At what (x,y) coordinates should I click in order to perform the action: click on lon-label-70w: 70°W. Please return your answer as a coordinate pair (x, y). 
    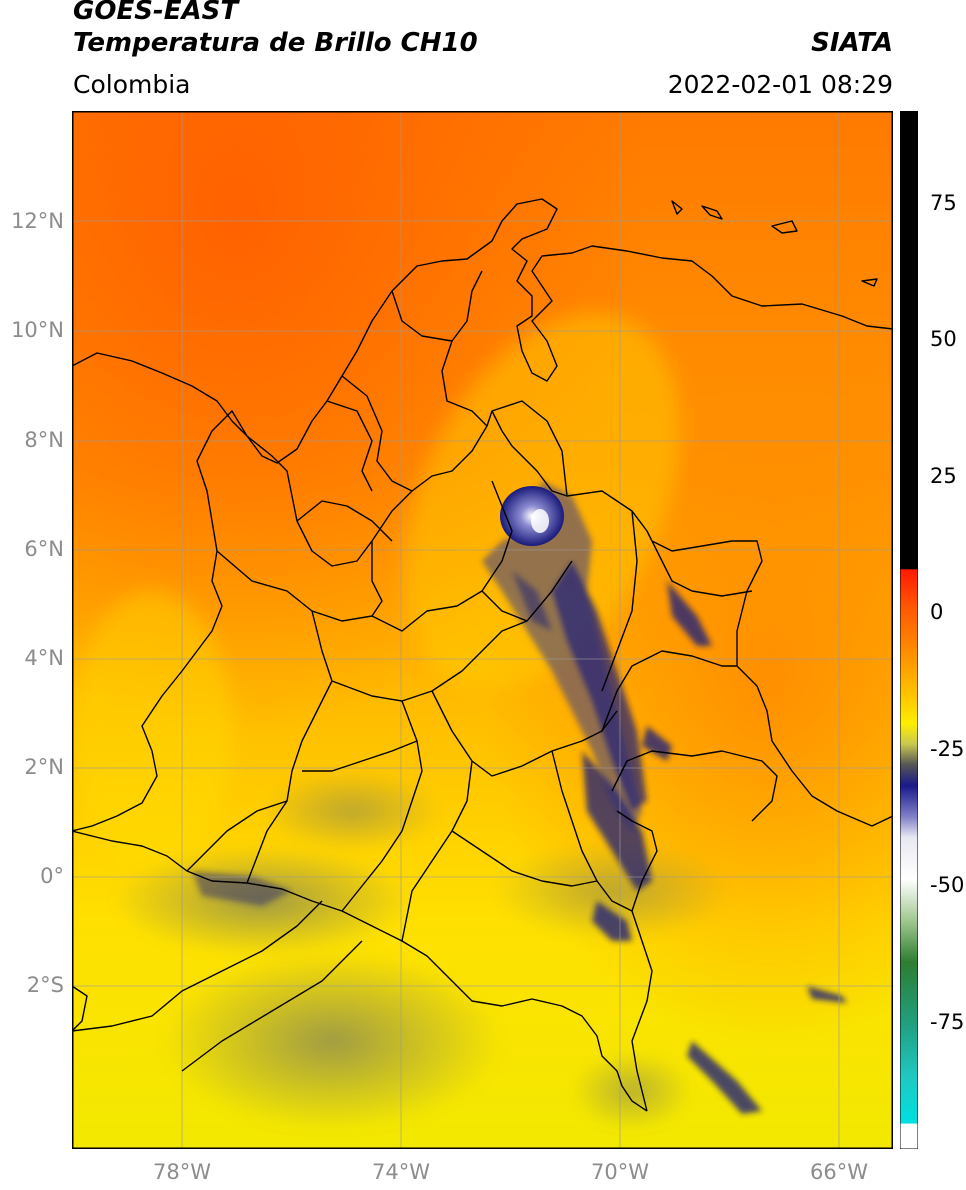
    Looking at the image, I should click on (620, 1172).